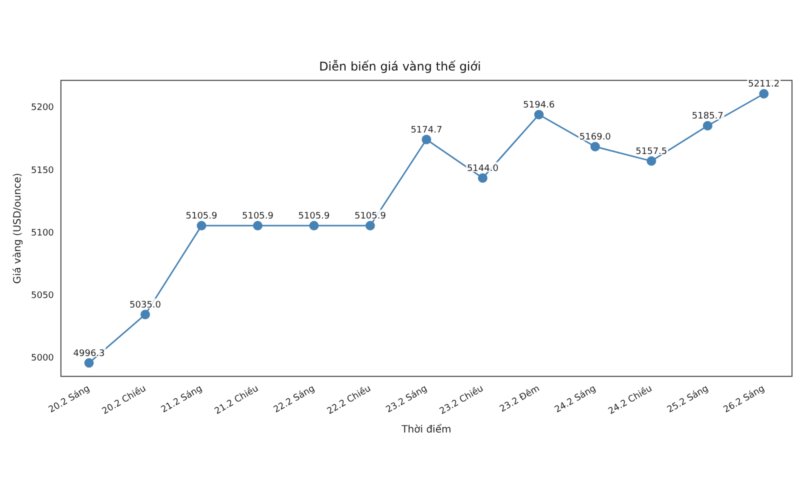  What do you see at coordinates (426, 430) in the screenshot?
I see `x-axis-title: Thời điểm` at bounding box center [426, 430].